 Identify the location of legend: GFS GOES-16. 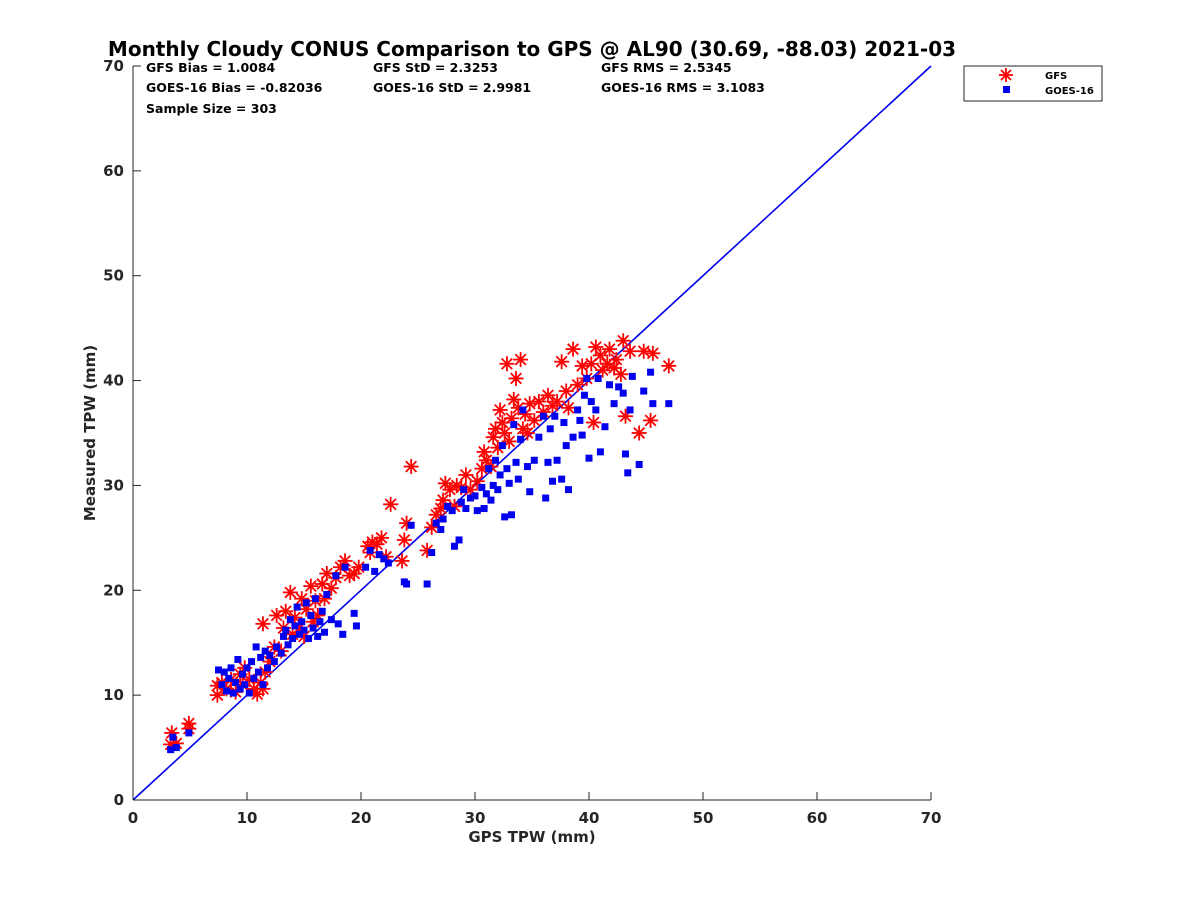
(1033, 83).